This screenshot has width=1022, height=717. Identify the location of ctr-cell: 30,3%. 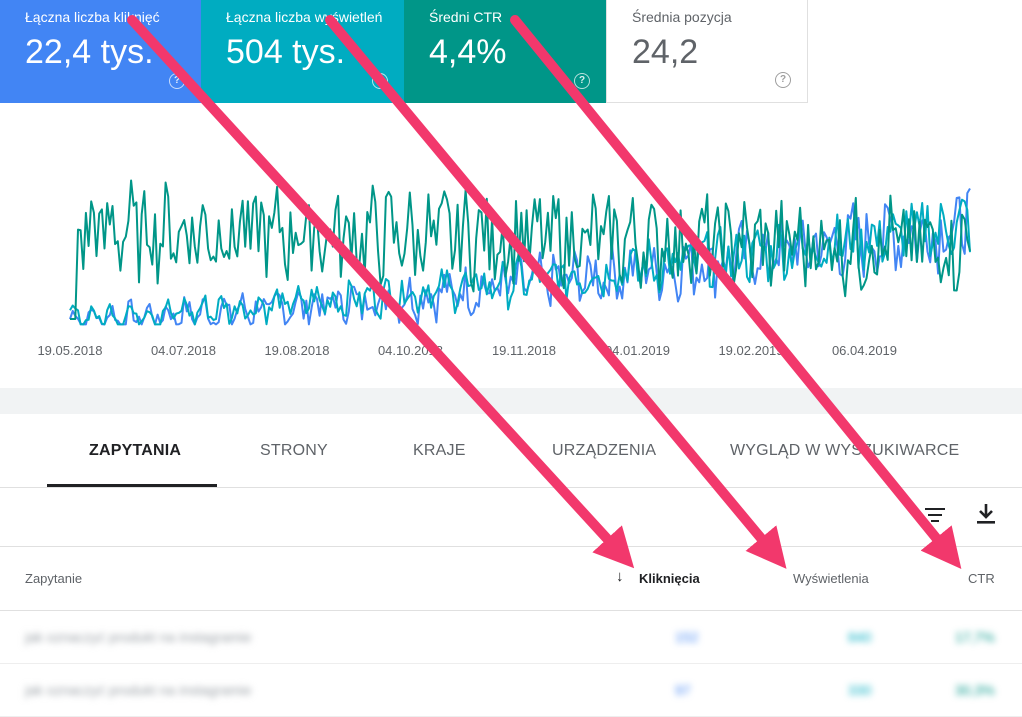
(975, 690).